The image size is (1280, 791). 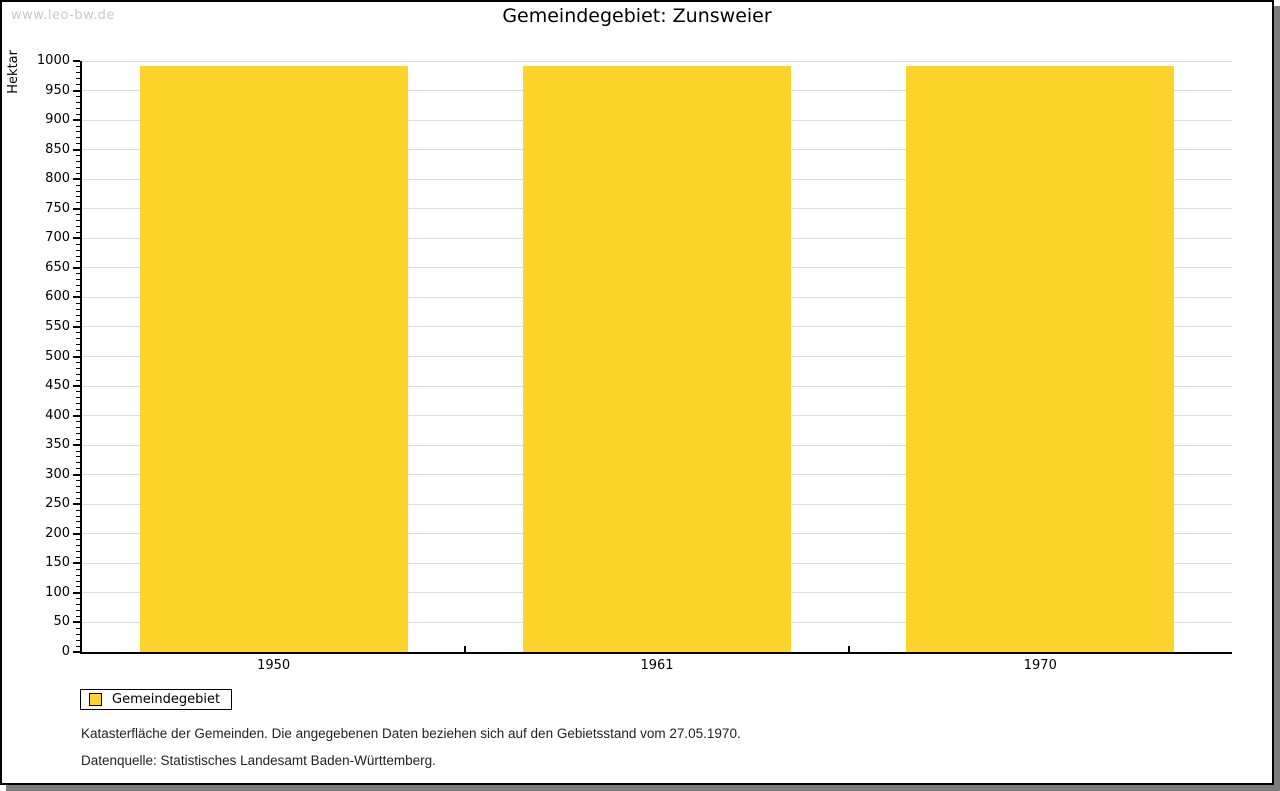 I want to click on y-axis-title: Hektar, so click(x=13, y=72).